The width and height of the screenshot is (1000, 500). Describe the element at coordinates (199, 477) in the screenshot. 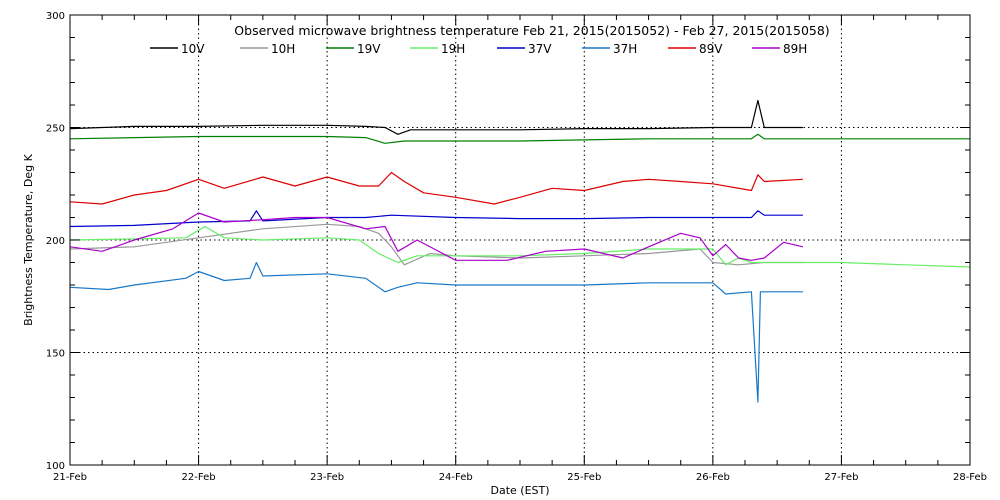

I see `x-tick-label: 22-Feb` at that location.